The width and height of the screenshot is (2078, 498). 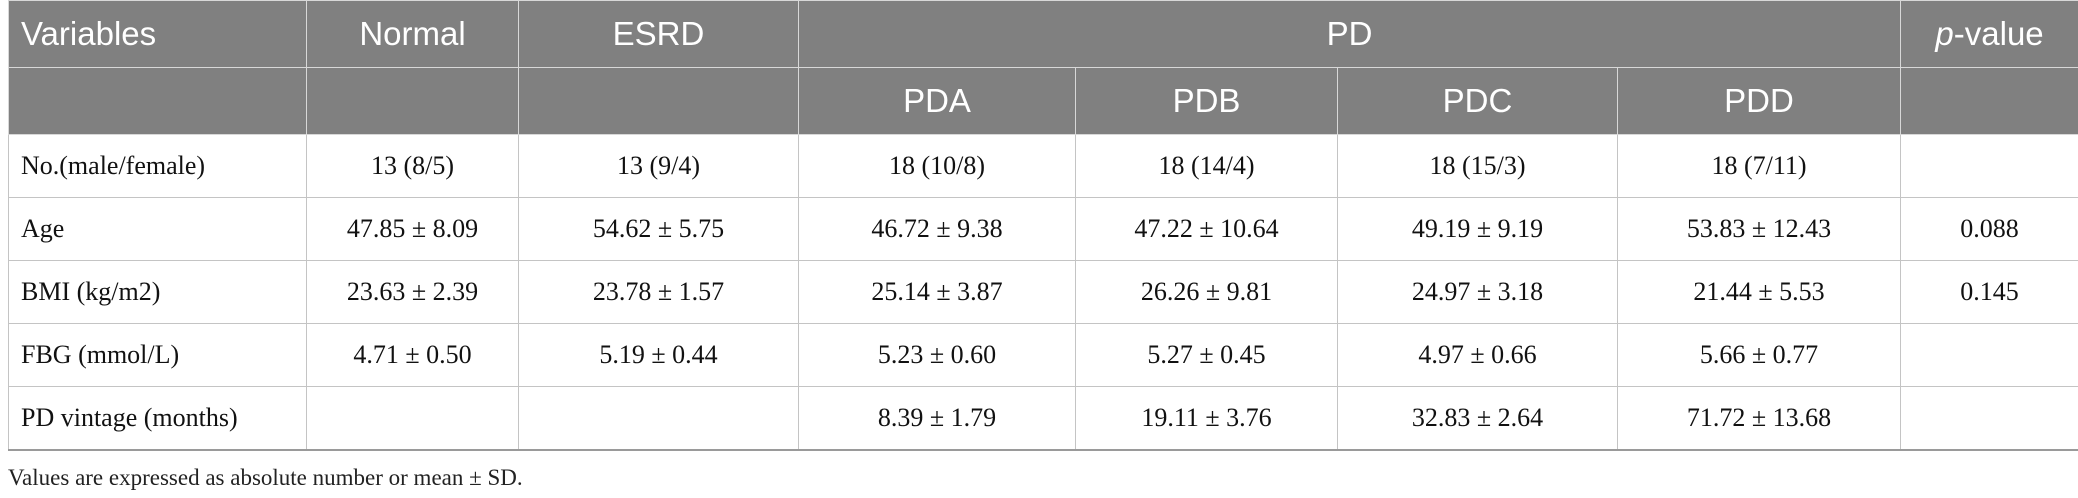 I want to click on table-cell: 4.97 ± 0.66, so click(x=1477, y=355).